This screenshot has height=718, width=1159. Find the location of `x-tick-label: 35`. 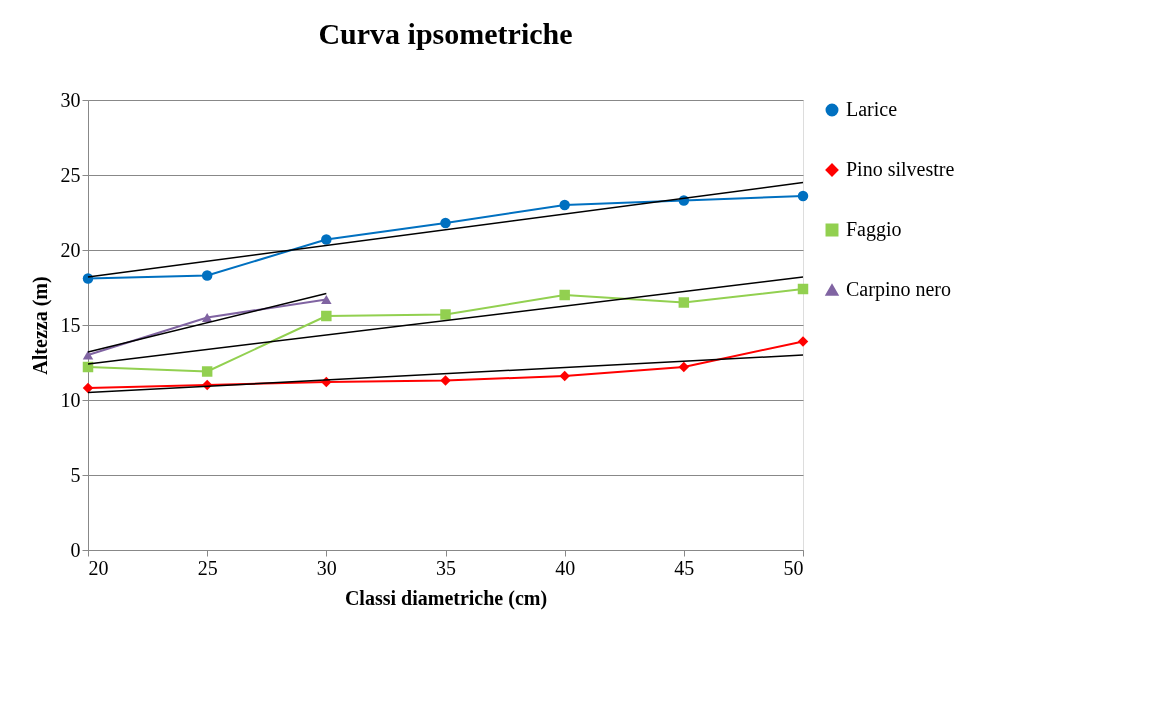

x-tick-label: 35 is located at coordinates (446, 567).